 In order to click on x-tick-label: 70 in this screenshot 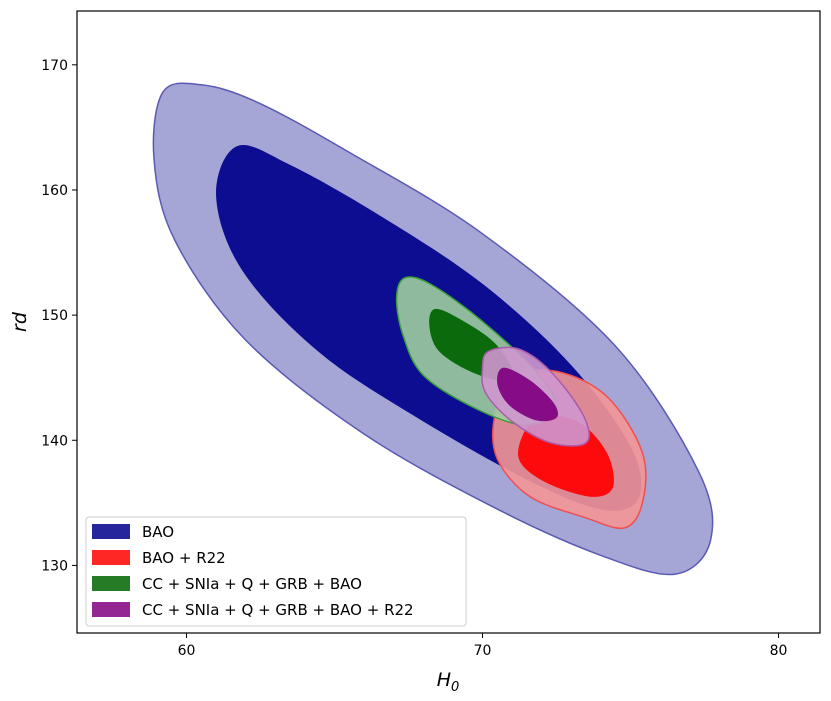, I will do `click(483, 651)`.